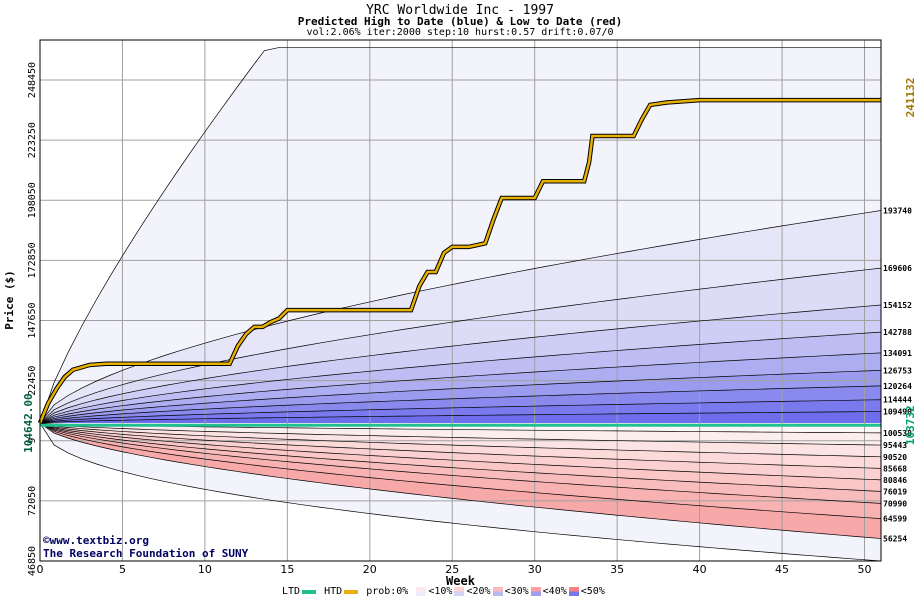 This screenshot has width=920, height=600. I want to click on legend-prob-item: <10%, so click(440, 591).